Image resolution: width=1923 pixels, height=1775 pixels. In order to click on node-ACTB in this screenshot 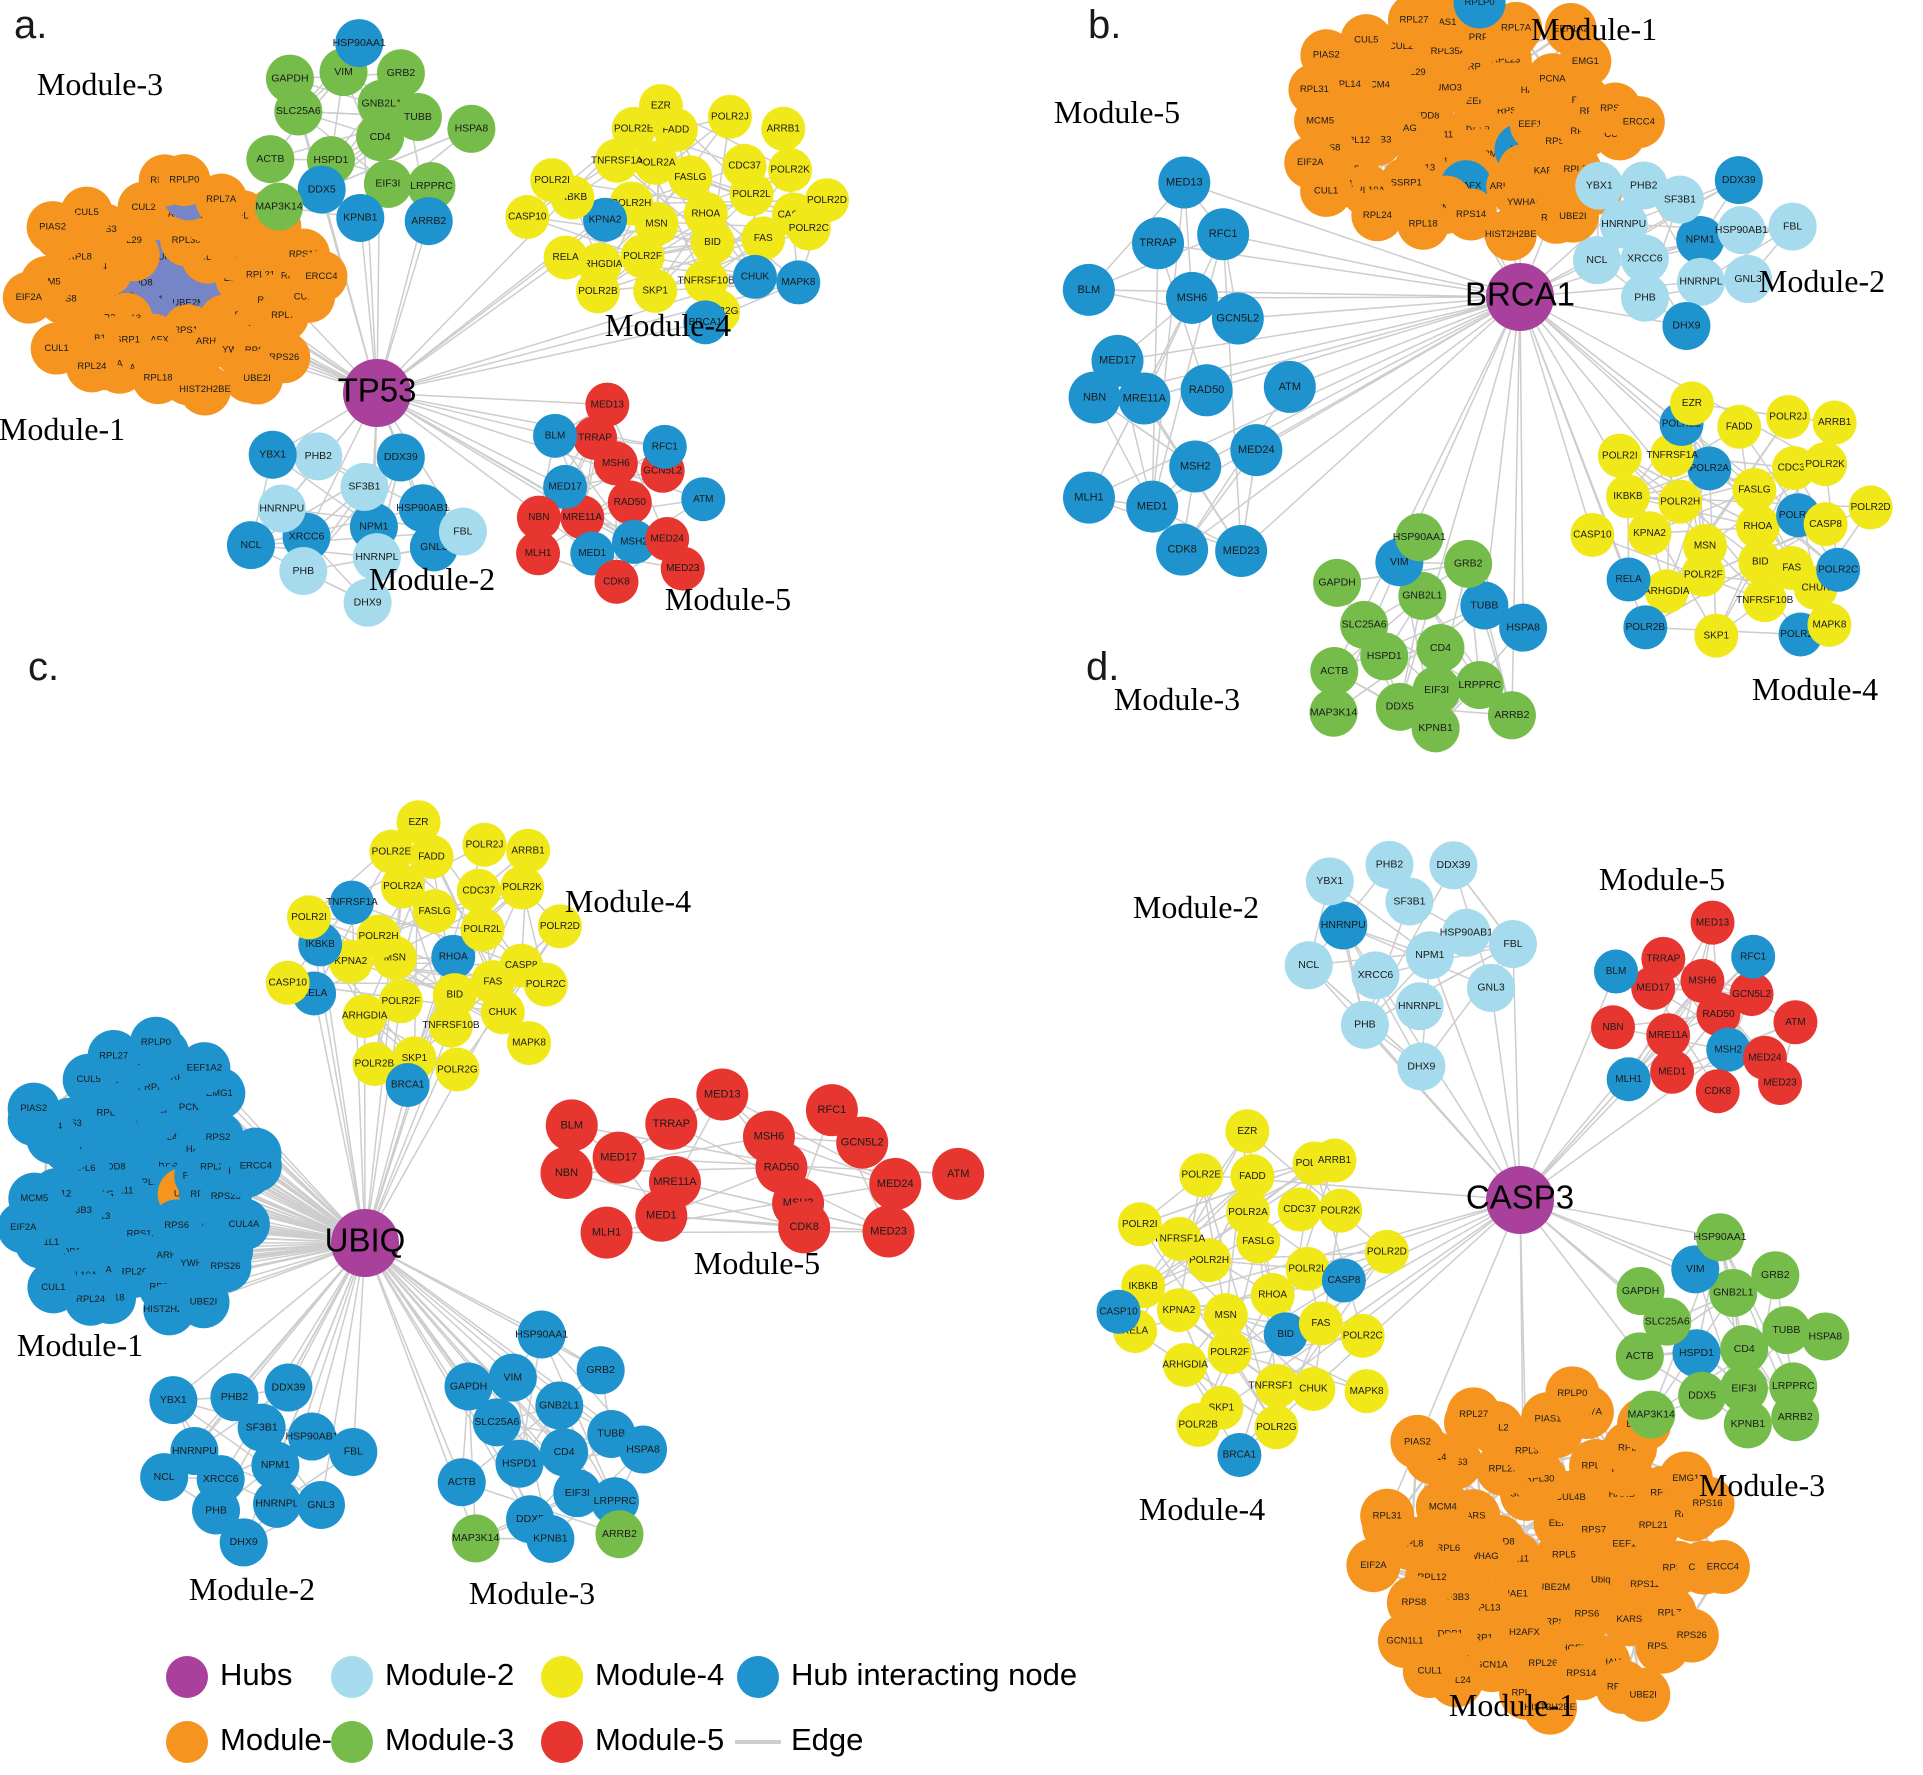, I will do `click(461, 1482)`.